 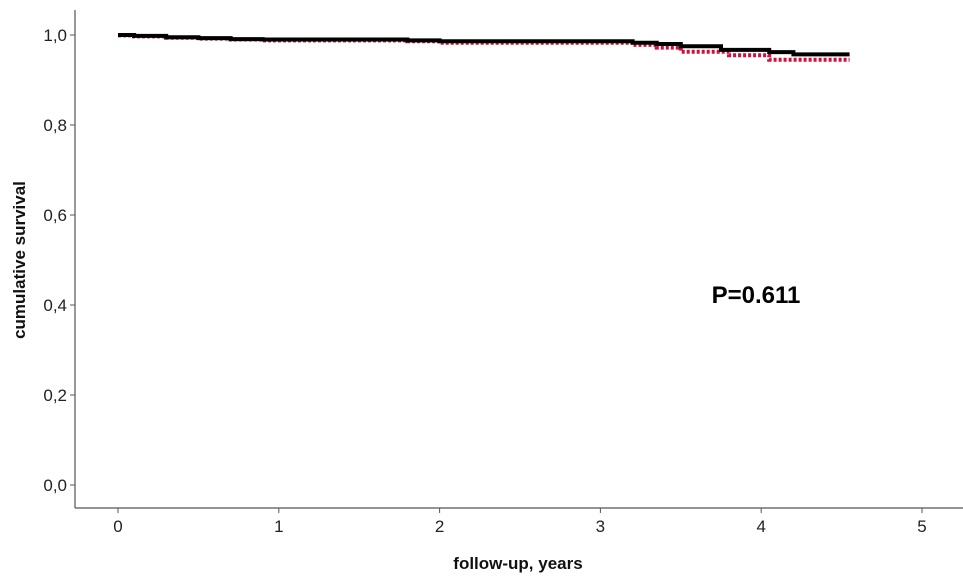 What do you see at coordinates (439, 526) in the screenshot?
I see `x-tick-label: 2` at bounding box center [439, 526].